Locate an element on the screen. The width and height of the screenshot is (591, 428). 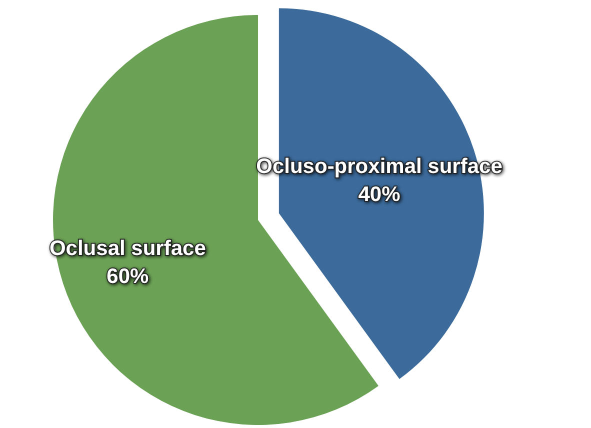
data-label: 60% is located at coordinates (128, 276).